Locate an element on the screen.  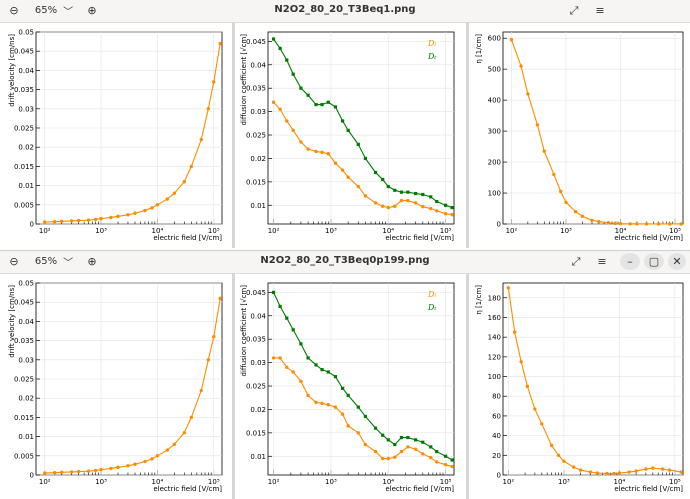
window-title: N2O2_80_20_T3Beq1.png is located at coordinates (345, 9).